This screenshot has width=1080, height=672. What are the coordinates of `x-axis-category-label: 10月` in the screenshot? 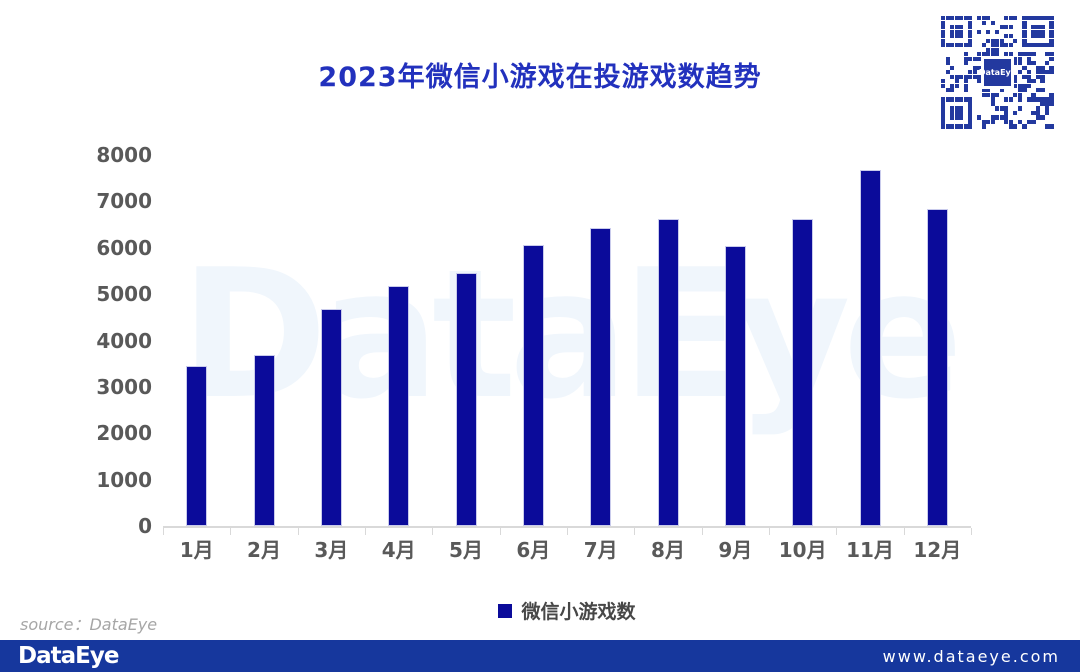 It's located at (802, 550).